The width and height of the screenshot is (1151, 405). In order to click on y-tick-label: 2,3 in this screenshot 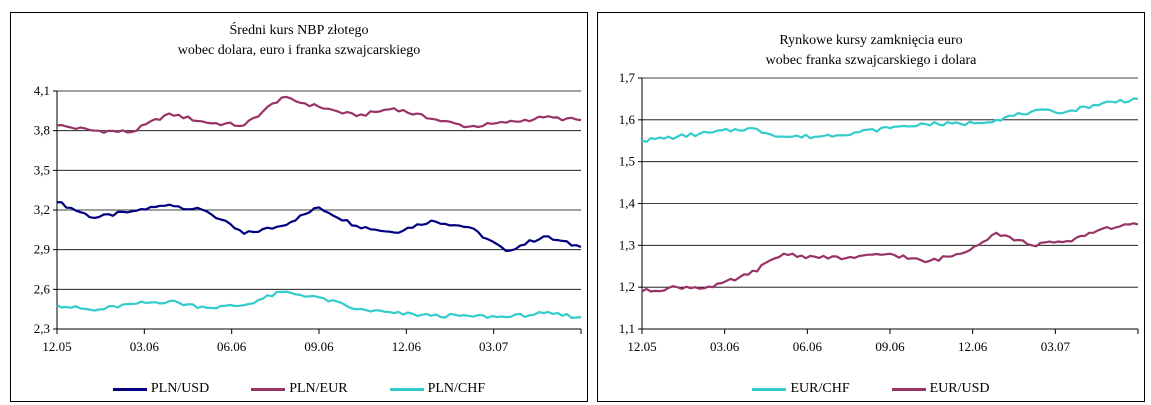, I will do `click(42, 328)`.